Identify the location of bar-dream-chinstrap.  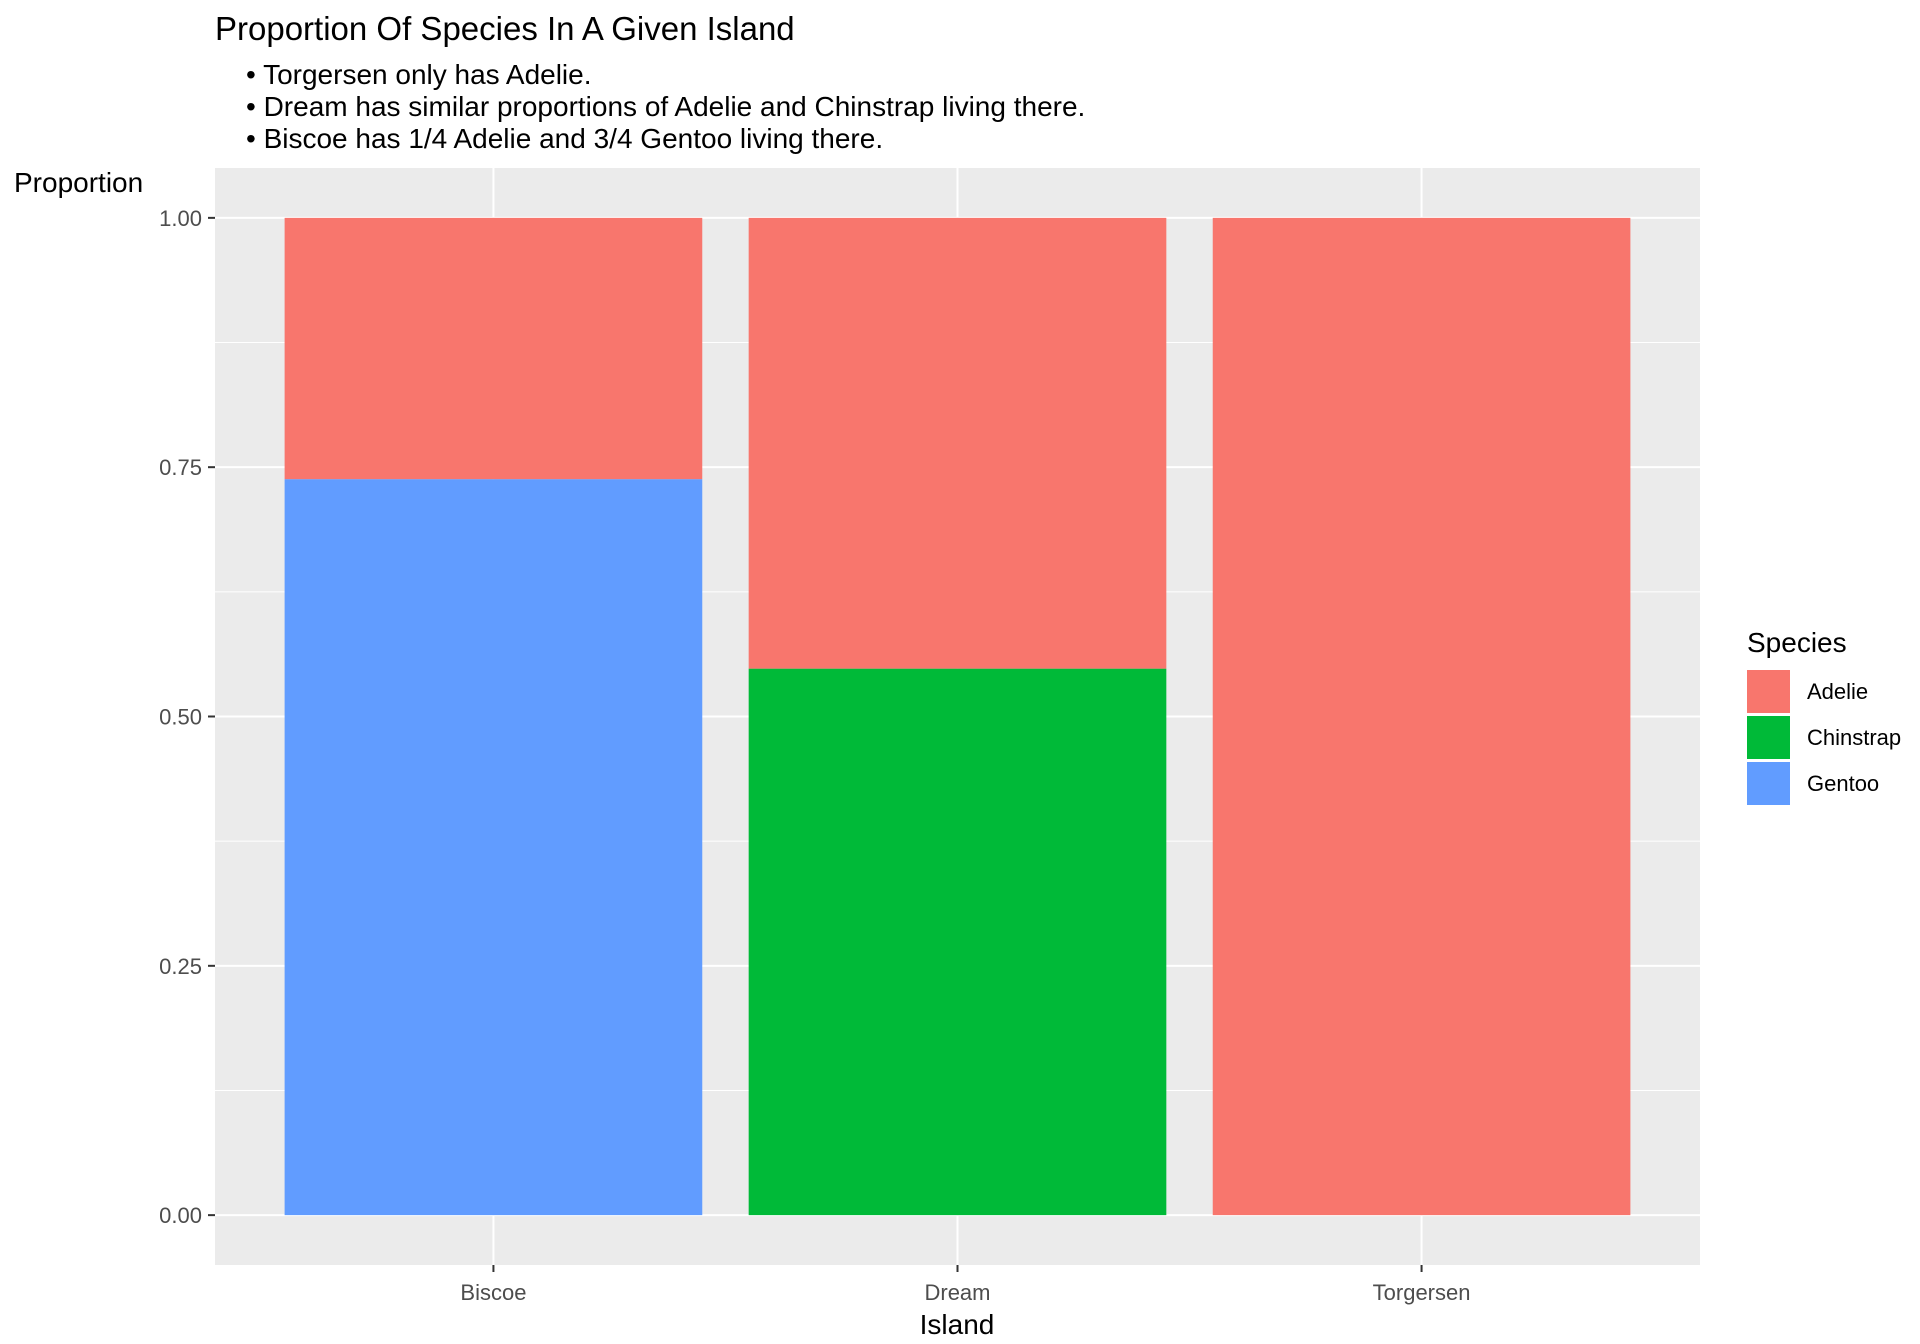
(957, 942).